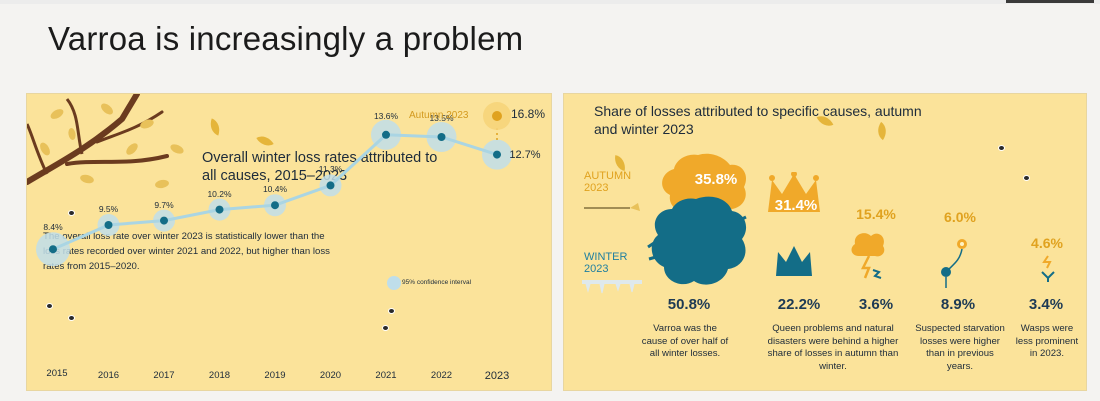 The width and height of the screenshot is (1100, 401). Describe the element at coordinates (219, 193) in the screenshot. I see `data-label: 10.2%` at that location.